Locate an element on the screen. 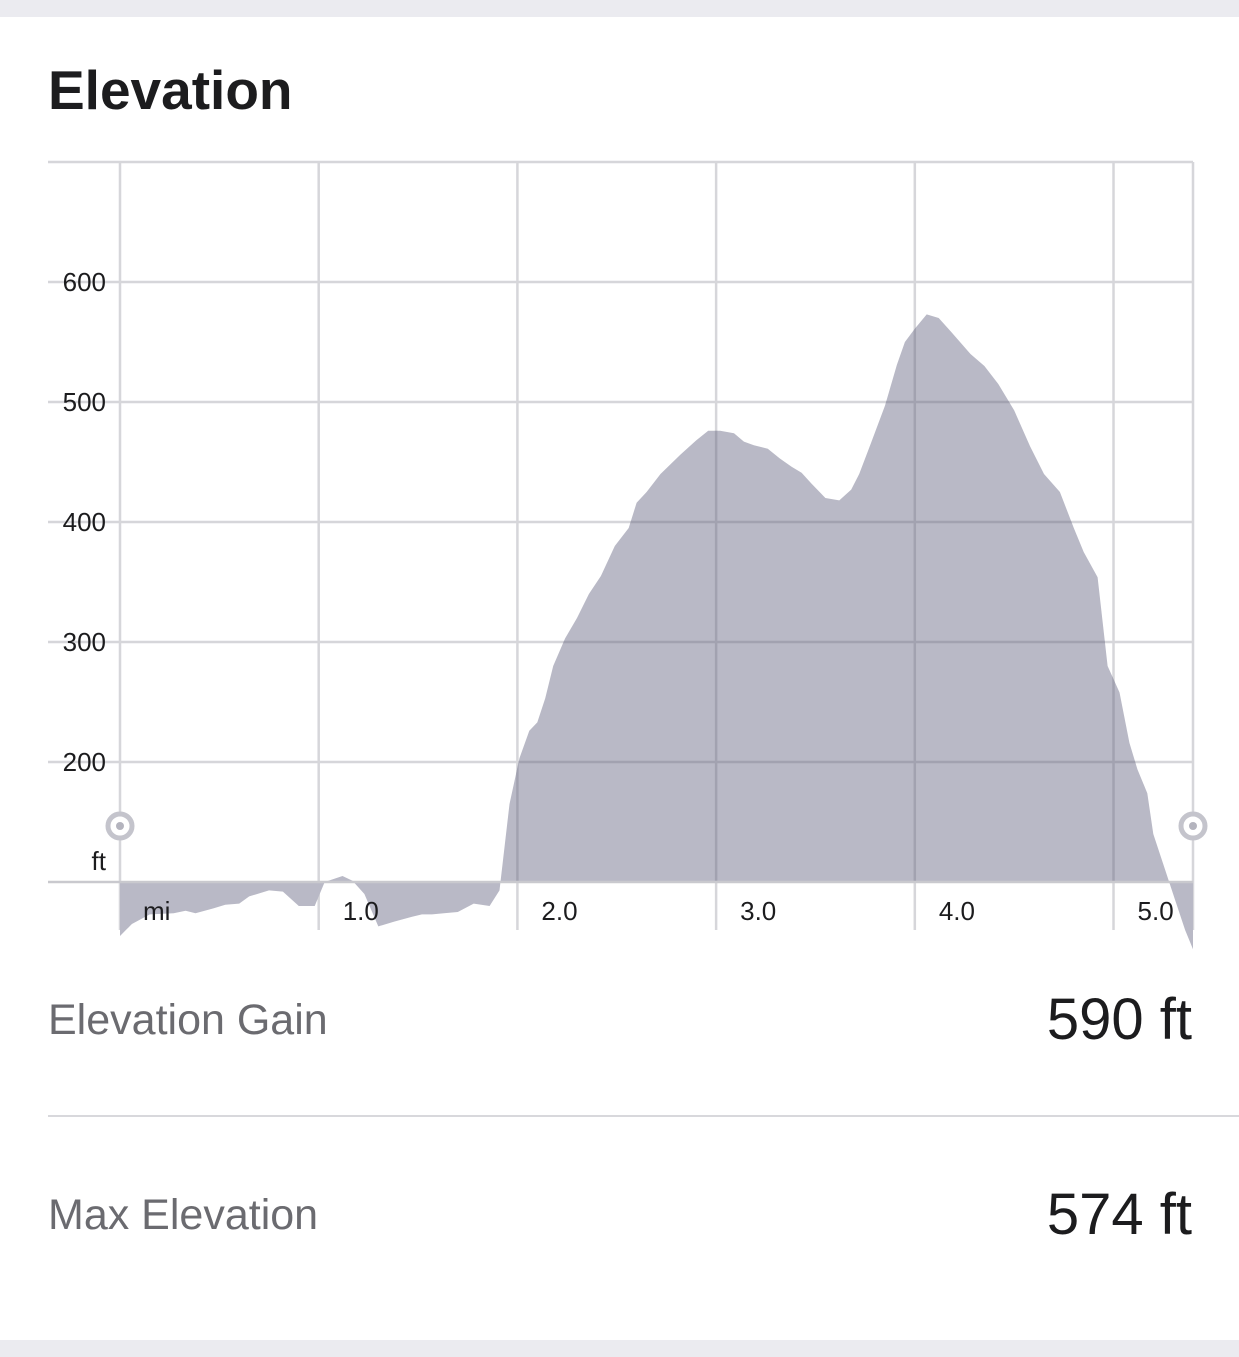 Image resolution: width=1239 pixels, height=1357 pixels. elevation-gain-label: Elevation Gain is located at coordinates (188, 1020).